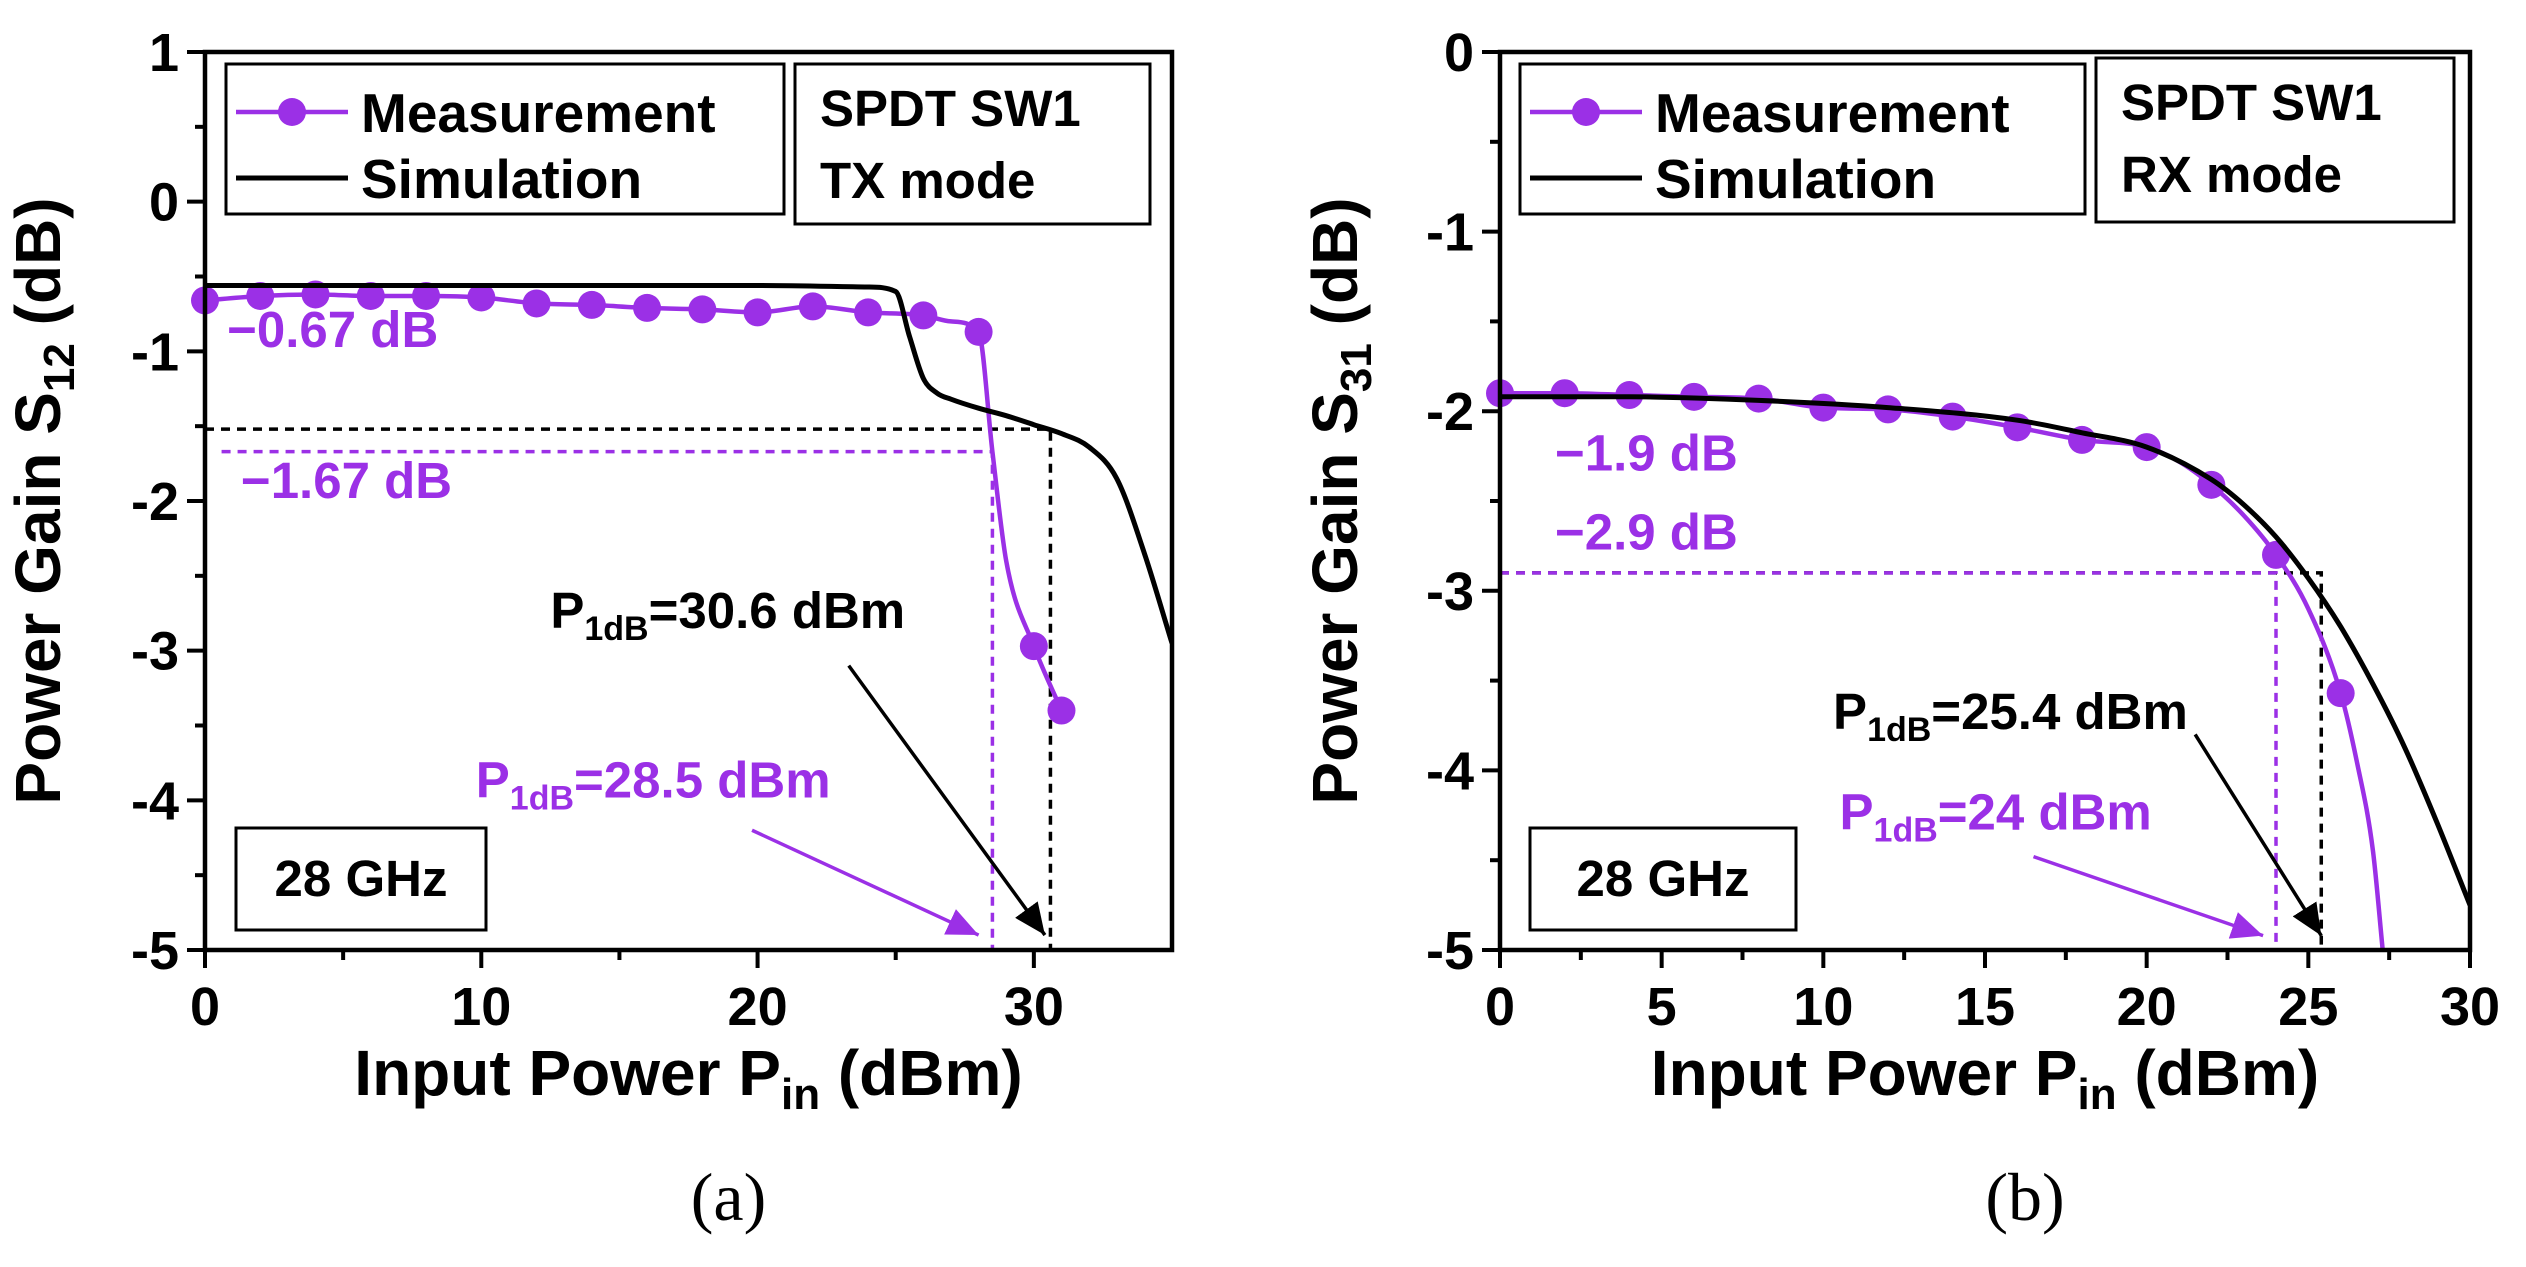 This screenshot has width=2526, height=1267. I want to click on y-axis-title: Power Gain S31 (dB), so click(1340, 500).